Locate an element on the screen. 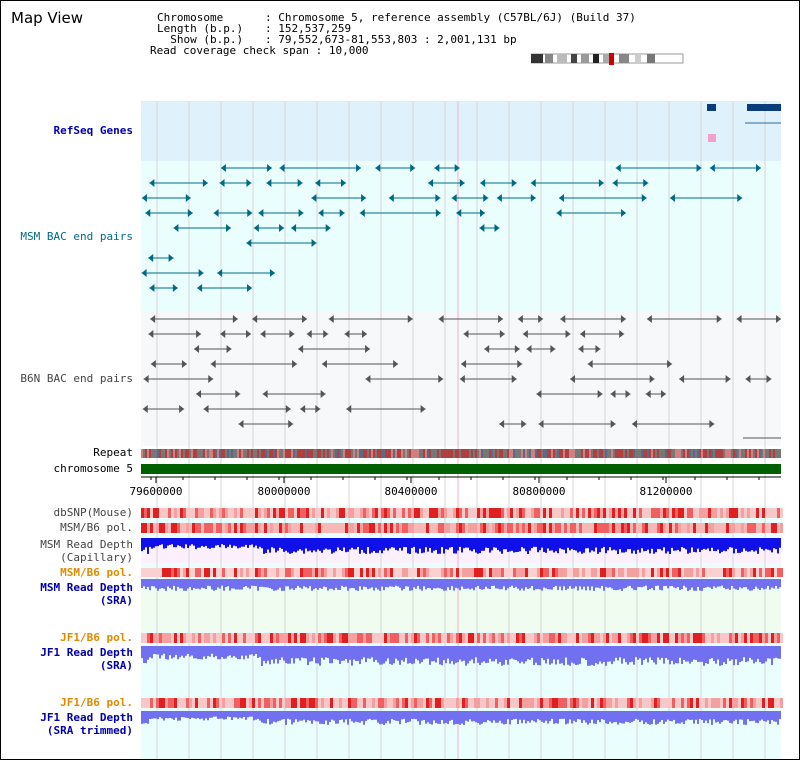 The width and height of the screenshot is (800, 760). length-key: Length (b.p.) is located at coordinates (200, 28).